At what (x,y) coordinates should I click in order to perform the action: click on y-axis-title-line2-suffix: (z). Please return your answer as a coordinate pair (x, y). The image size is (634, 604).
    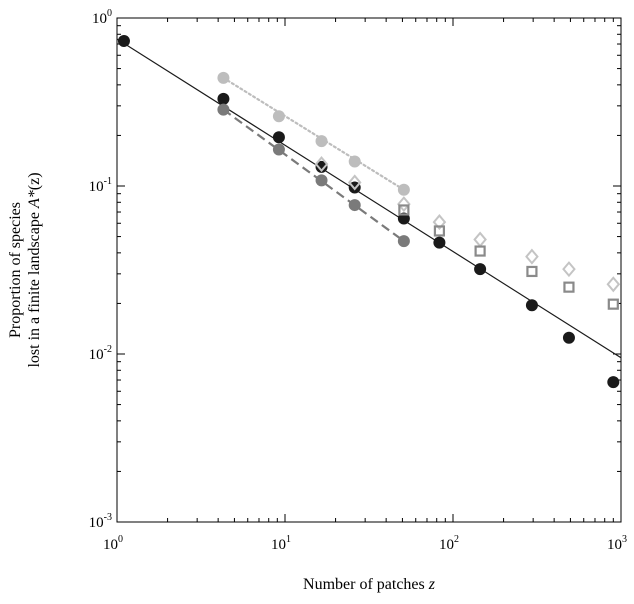
    Looking at the image, I should click on (34, 181).